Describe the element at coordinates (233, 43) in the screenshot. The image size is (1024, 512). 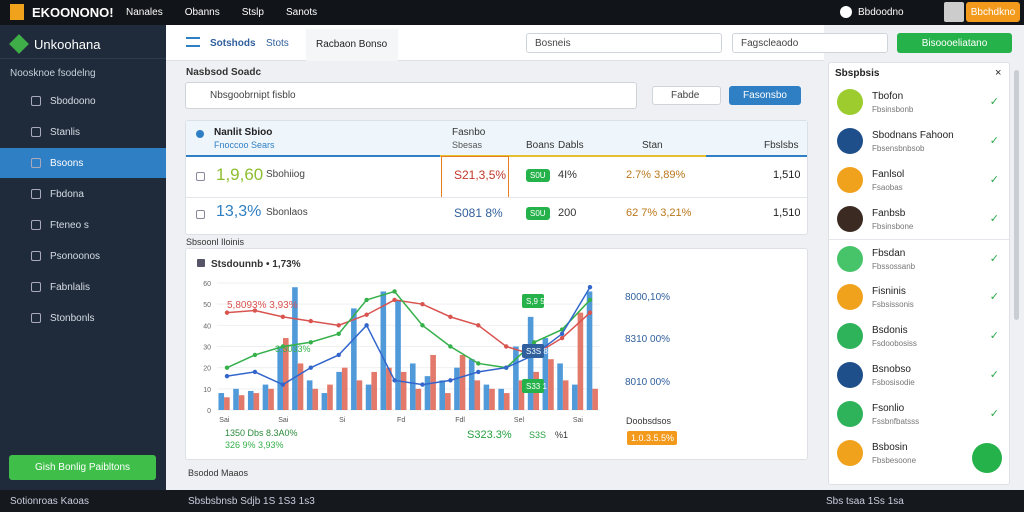
I see `tab: Sotshods` at that location.